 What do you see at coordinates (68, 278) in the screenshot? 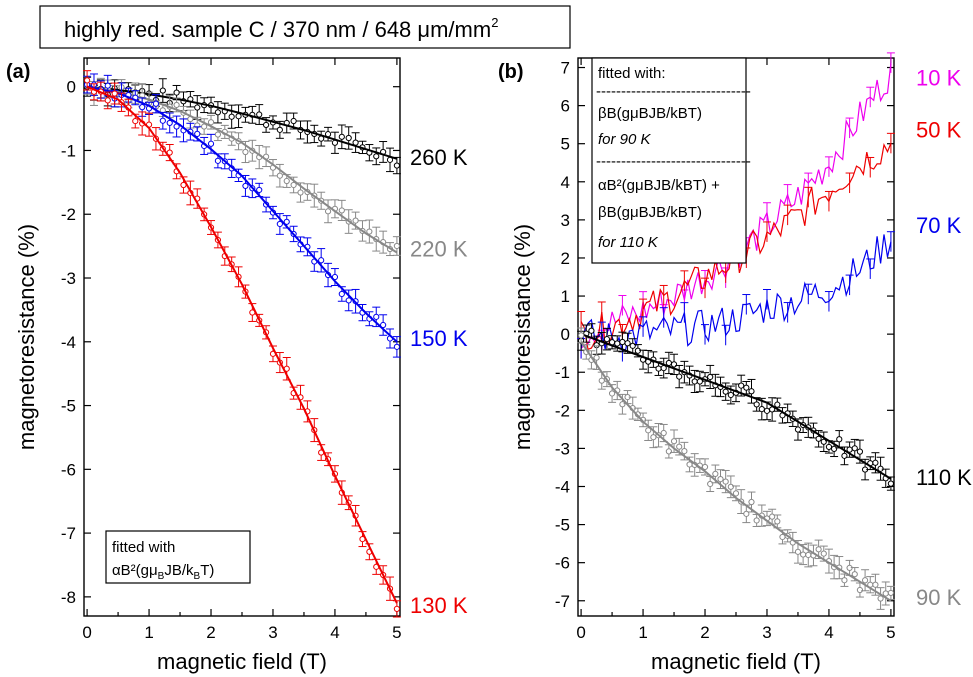
I see `panel-a-y-tick-label: -3` at bounding box center [68, 278].